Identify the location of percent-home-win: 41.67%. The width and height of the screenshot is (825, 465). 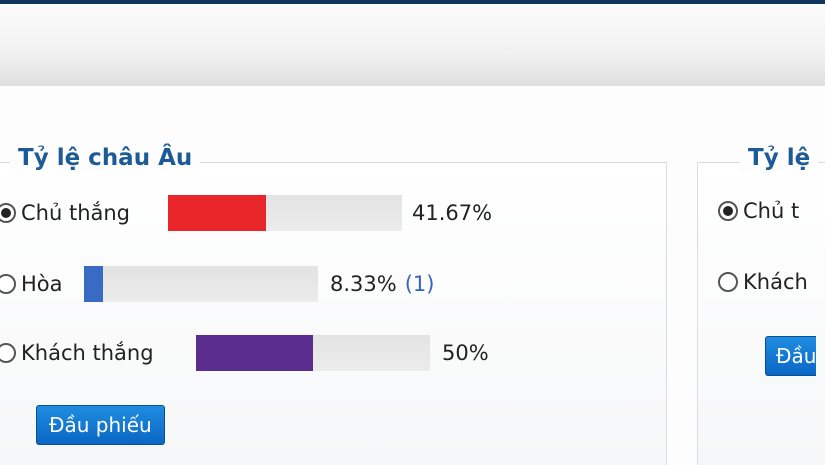
(452, 213).